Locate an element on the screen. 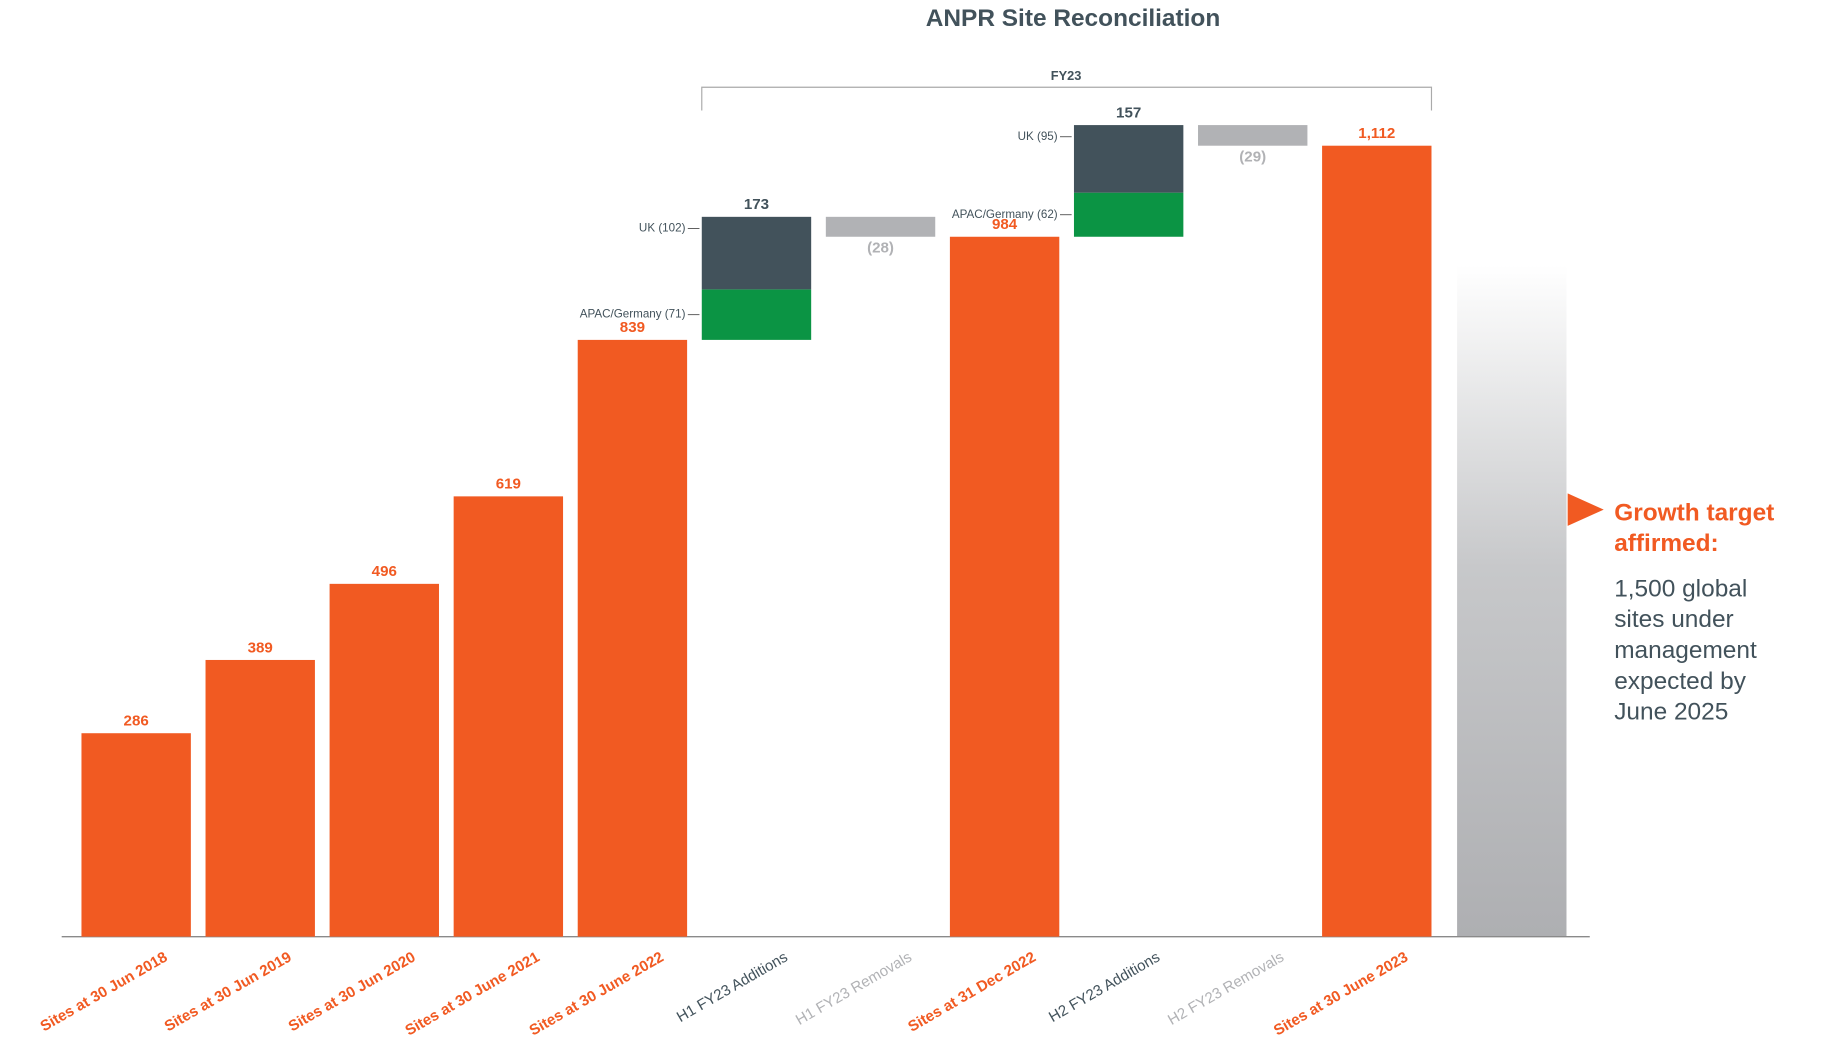 The height and width of the screenshot is (1053, 1833). chart-title: ANPR Site Reconciliation is located at coordinates (1073, 18).